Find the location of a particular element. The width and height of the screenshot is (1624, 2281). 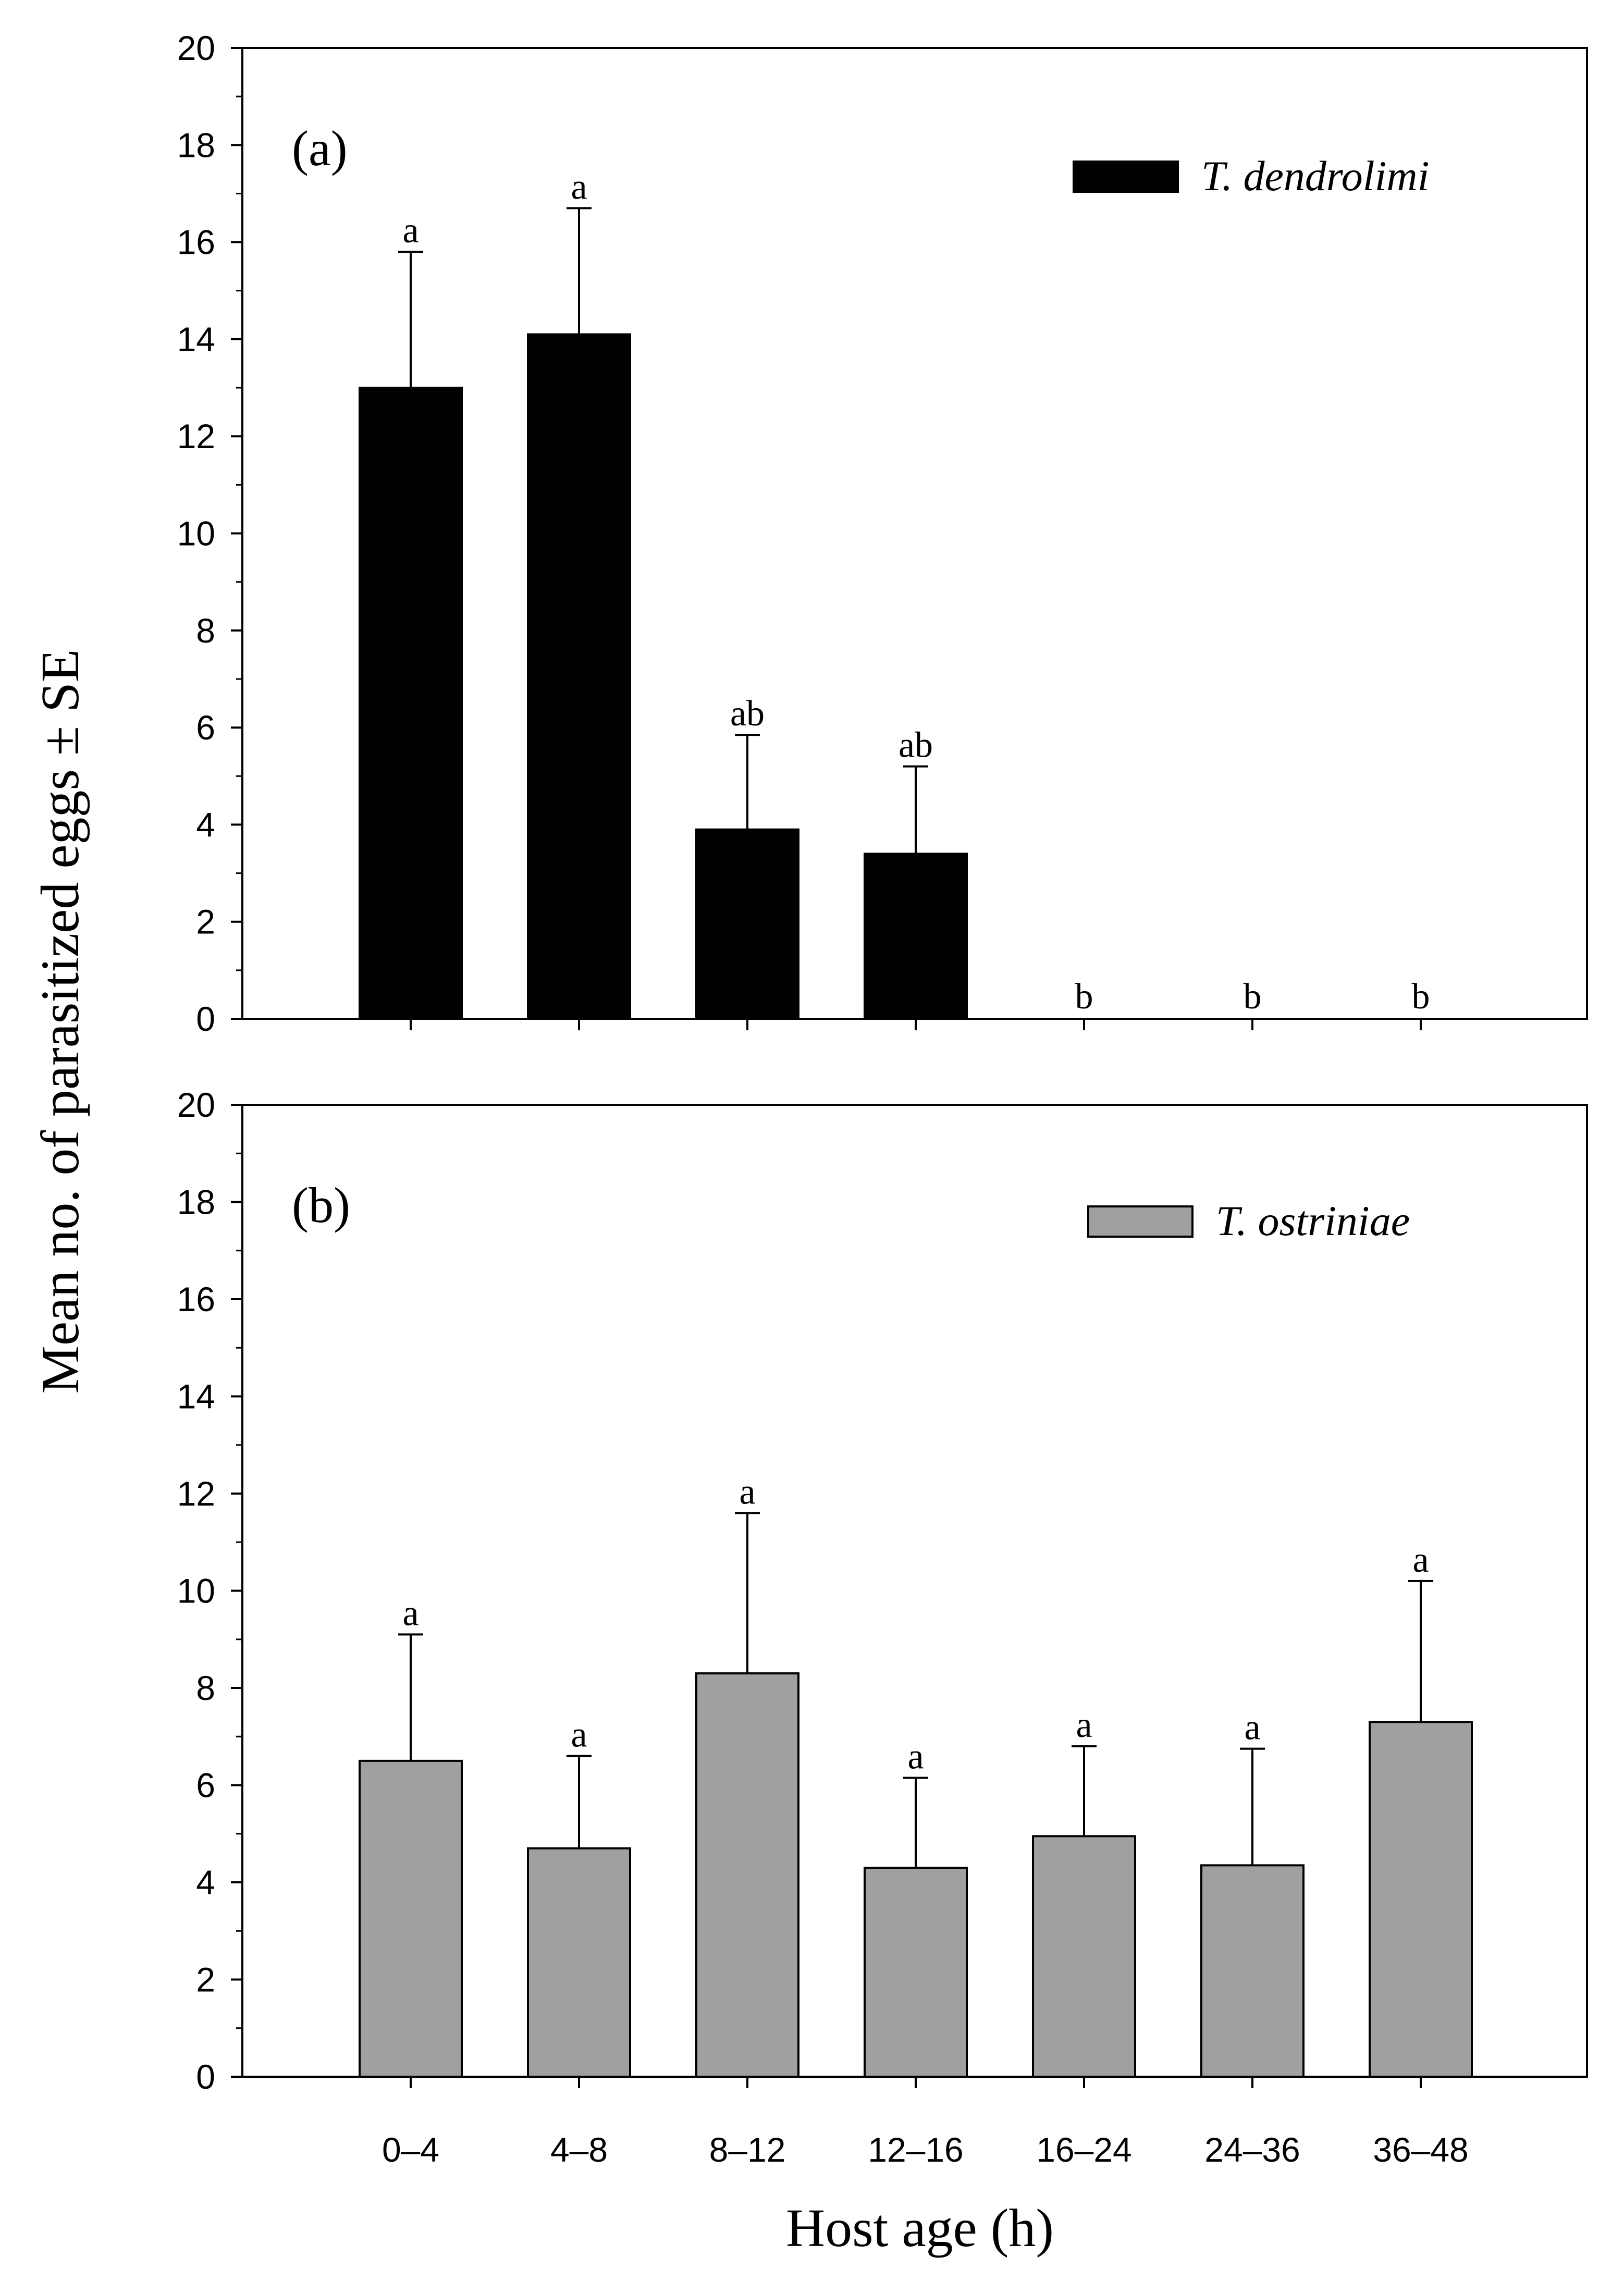

significance-letter-b-5: a is located at coordinates (1252, 1728).